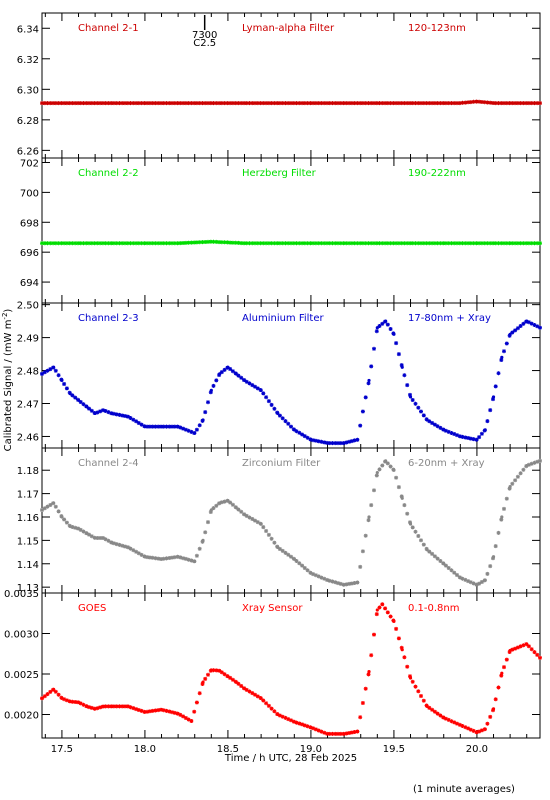 The width and height of the screenshot is (550, 800). I want to click on y-tick-label: 6.32, so click(28, 60).